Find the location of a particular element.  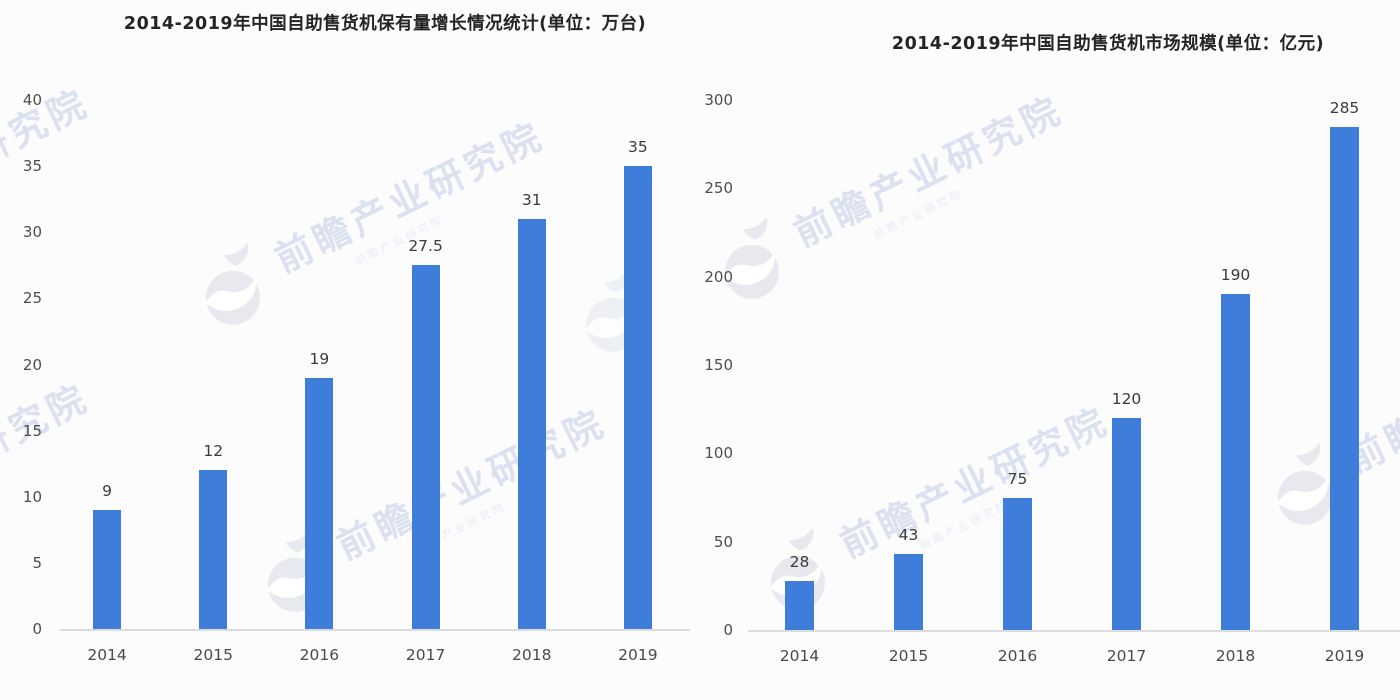

bar-value-label-2016: 75 is located at coordinates (1017, 478).